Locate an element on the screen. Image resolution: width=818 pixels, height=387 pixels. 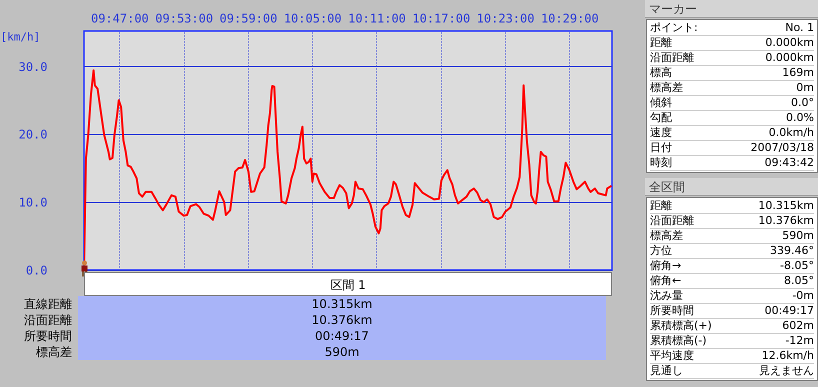
text: マーカー is located at coordinates (731, 9).